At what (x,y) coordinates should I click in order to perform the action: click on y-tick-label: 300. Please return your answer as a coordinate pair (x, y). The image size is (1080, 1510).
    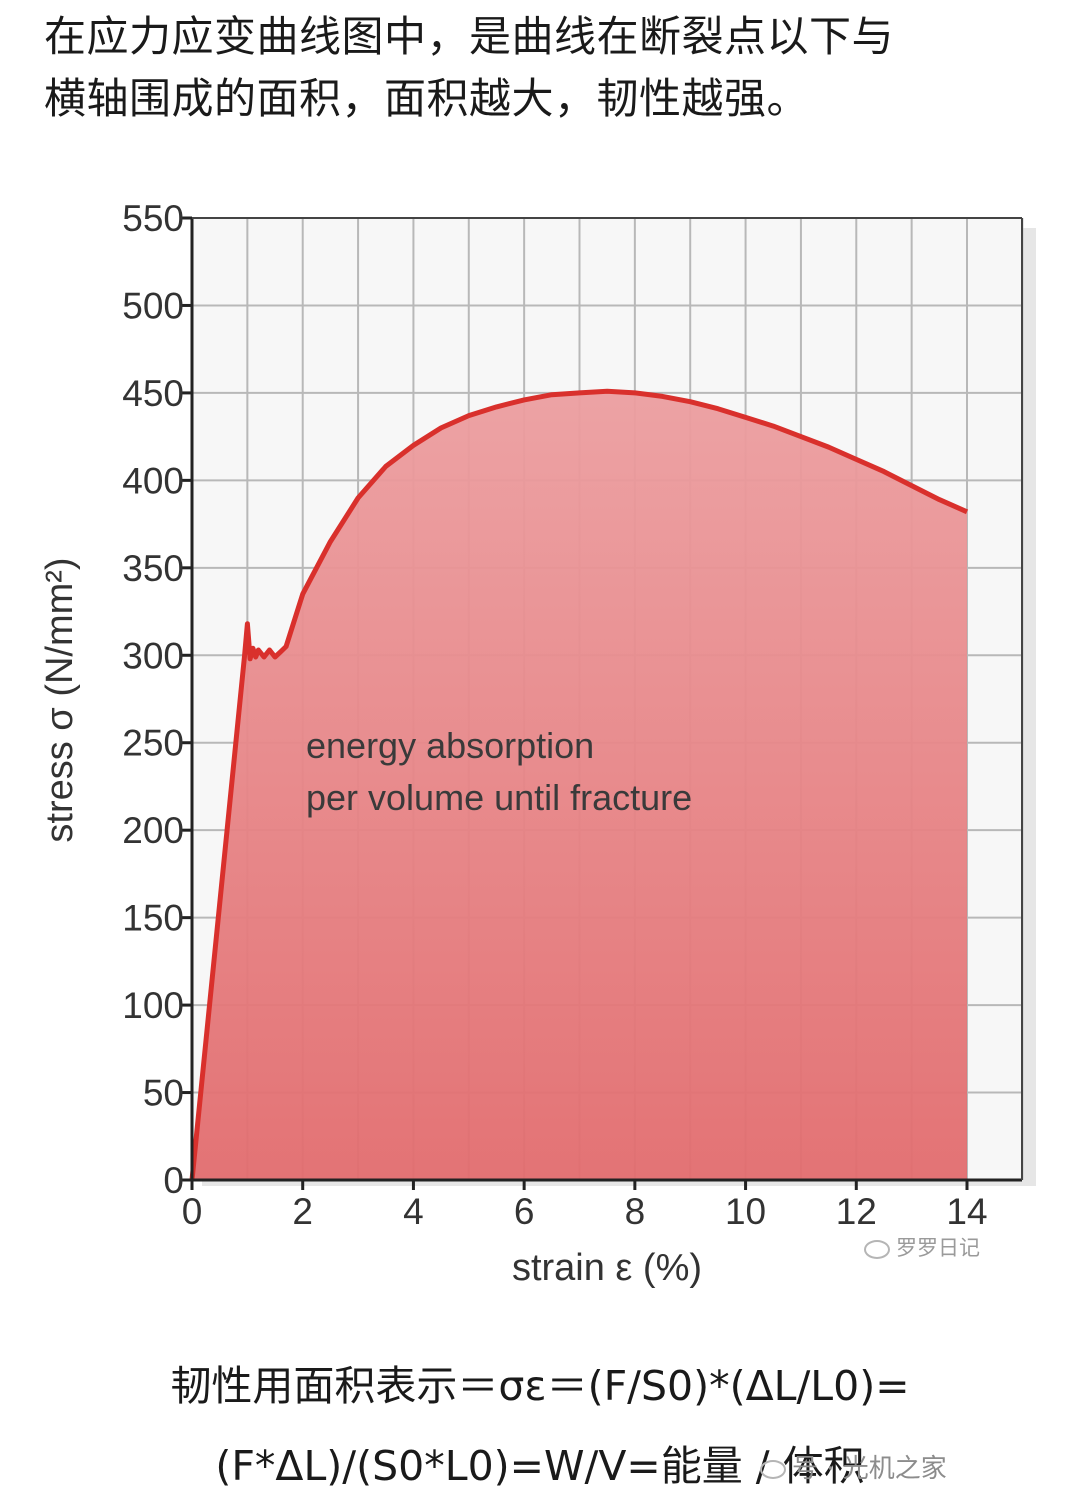
    Looking at the image, I should click on (153, 655).